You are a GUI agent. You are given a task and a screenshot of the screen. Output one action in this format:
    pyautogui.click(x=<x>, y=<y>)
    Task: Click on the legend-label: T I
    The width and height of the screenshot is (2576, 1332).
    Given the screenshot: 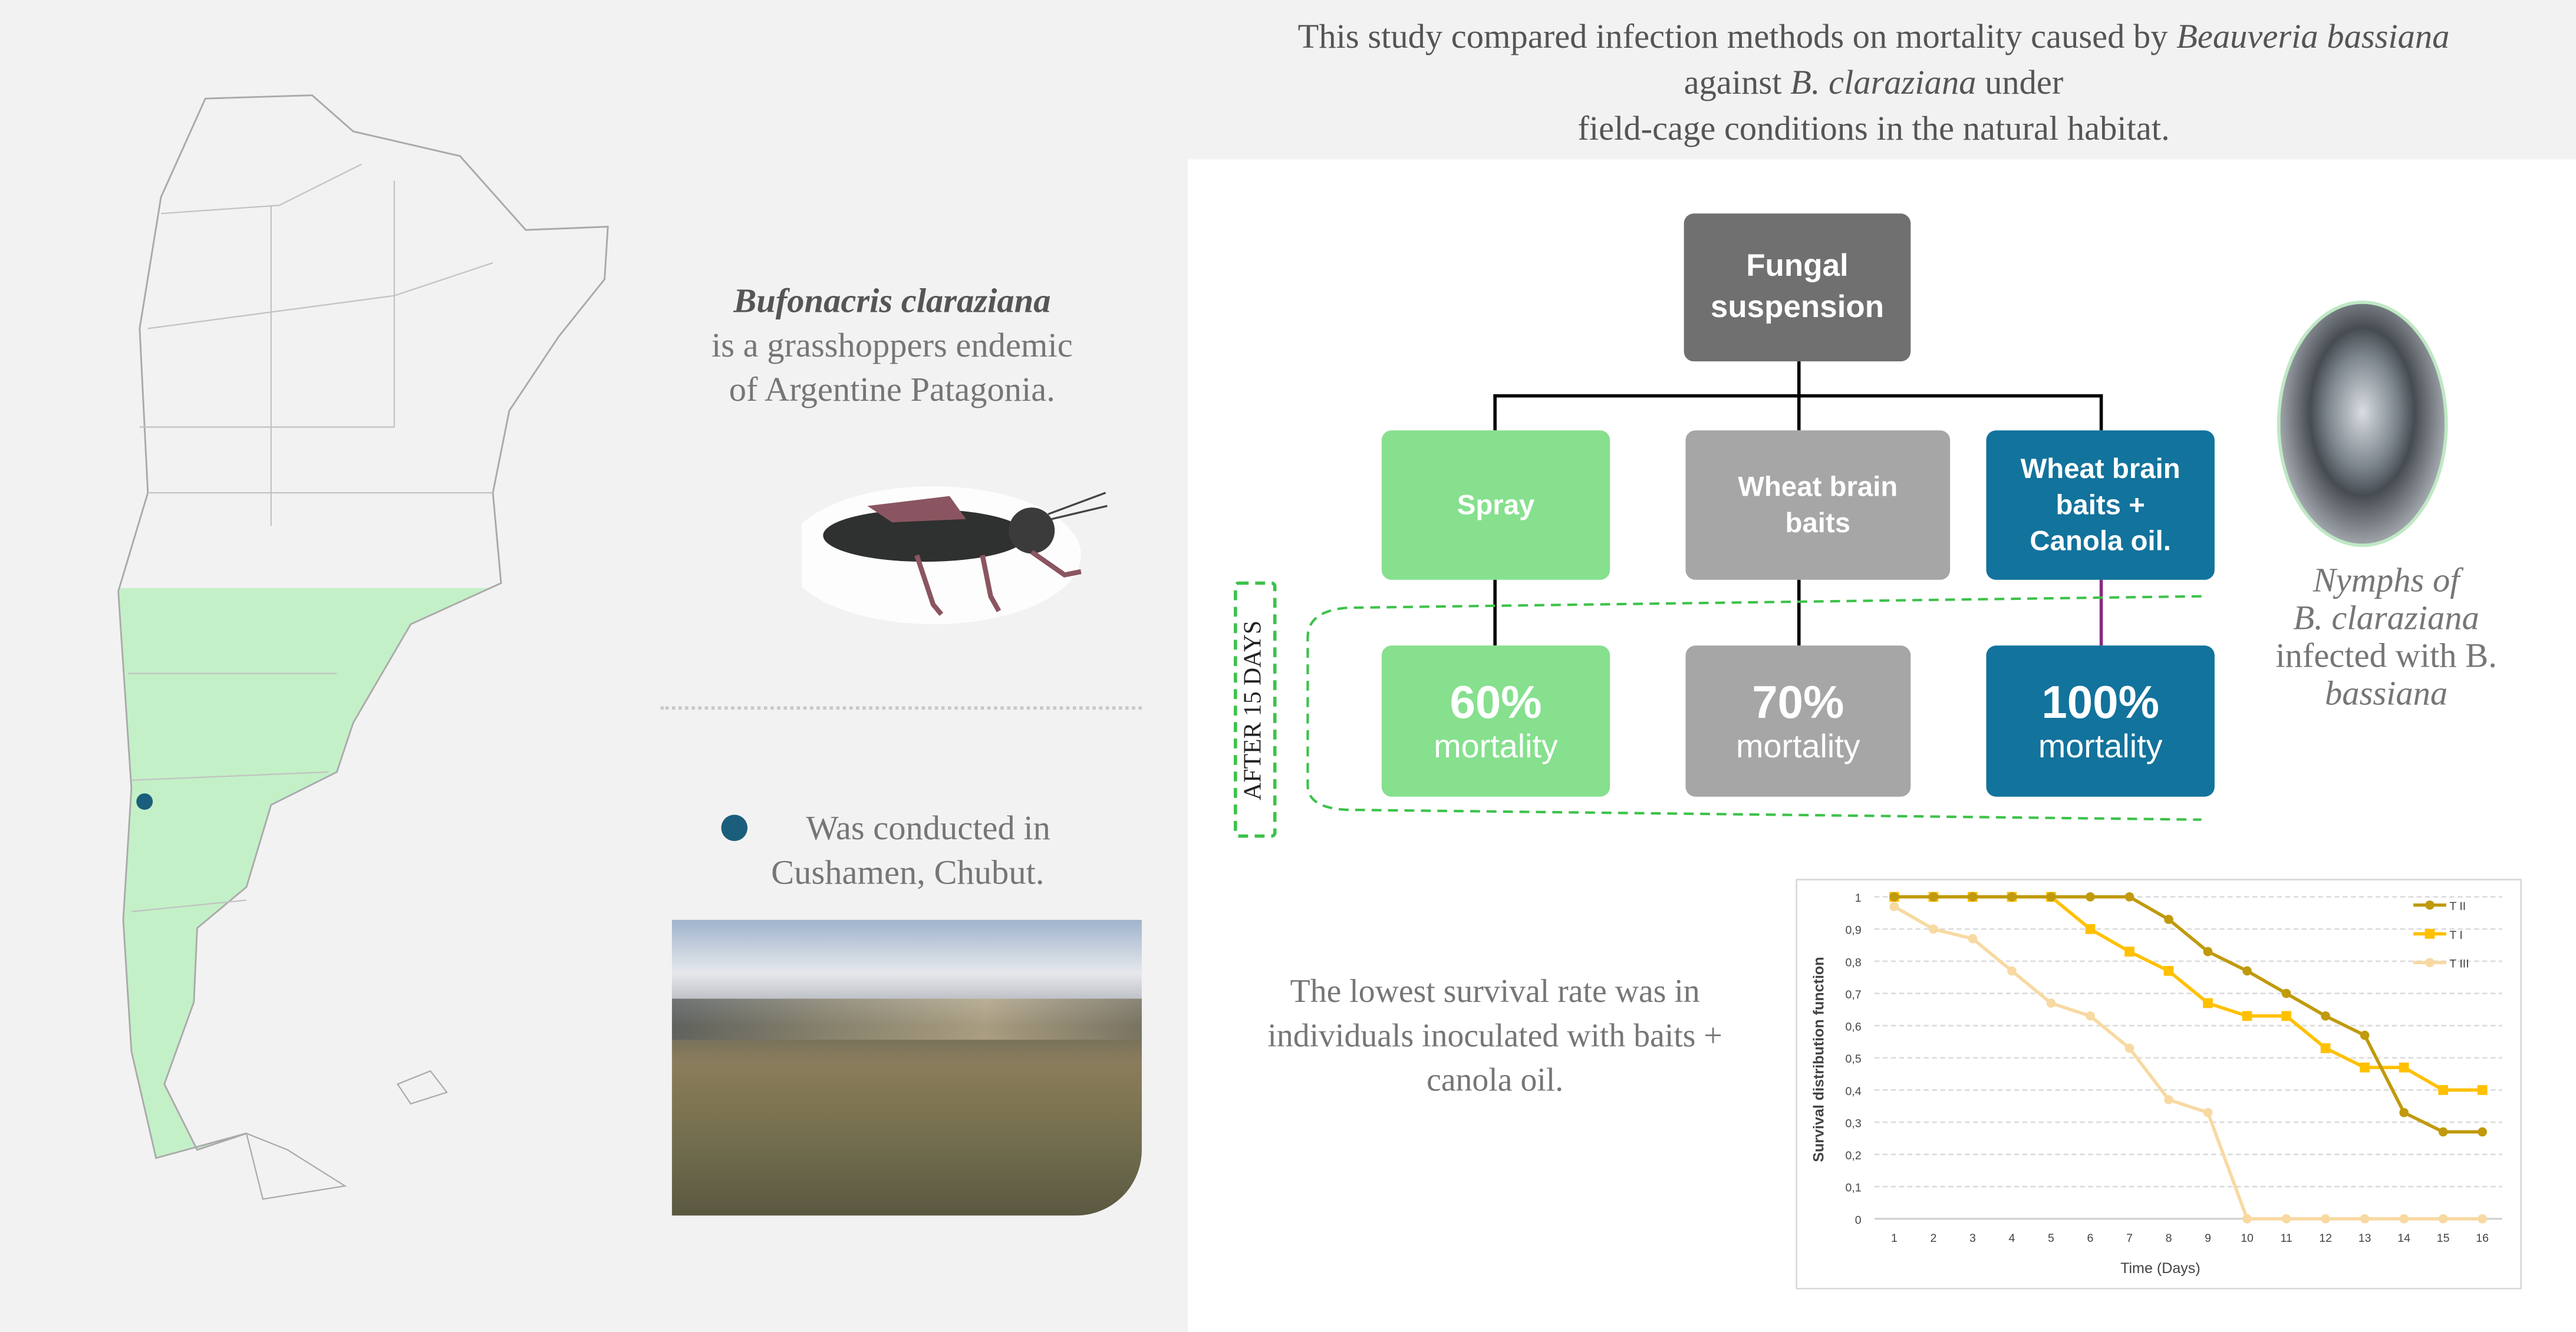 What is the action you would take?
    pyautogui.click(x=2455, y=936)
    